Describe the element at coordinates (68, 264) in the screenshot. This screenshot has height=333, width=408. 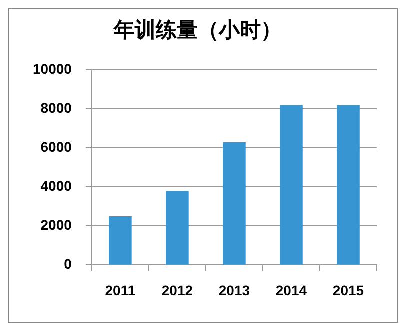
I see `y-tick-label: 0` at that location.